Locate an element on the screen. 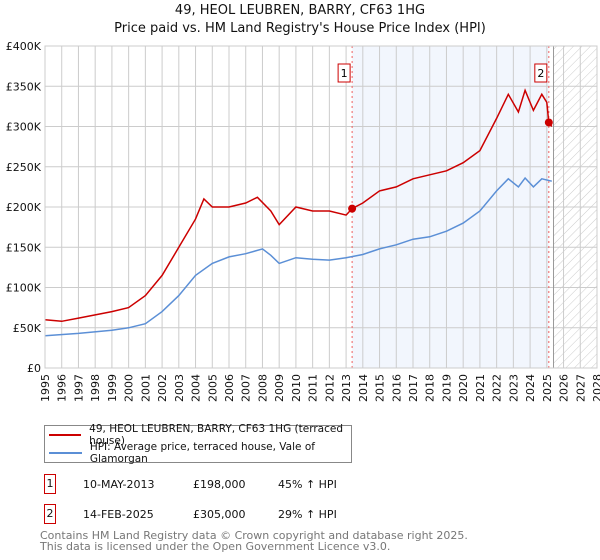 This screenshot has height=560, width=600. sale-marker-label: 1 is located at coordinates (344, 73).